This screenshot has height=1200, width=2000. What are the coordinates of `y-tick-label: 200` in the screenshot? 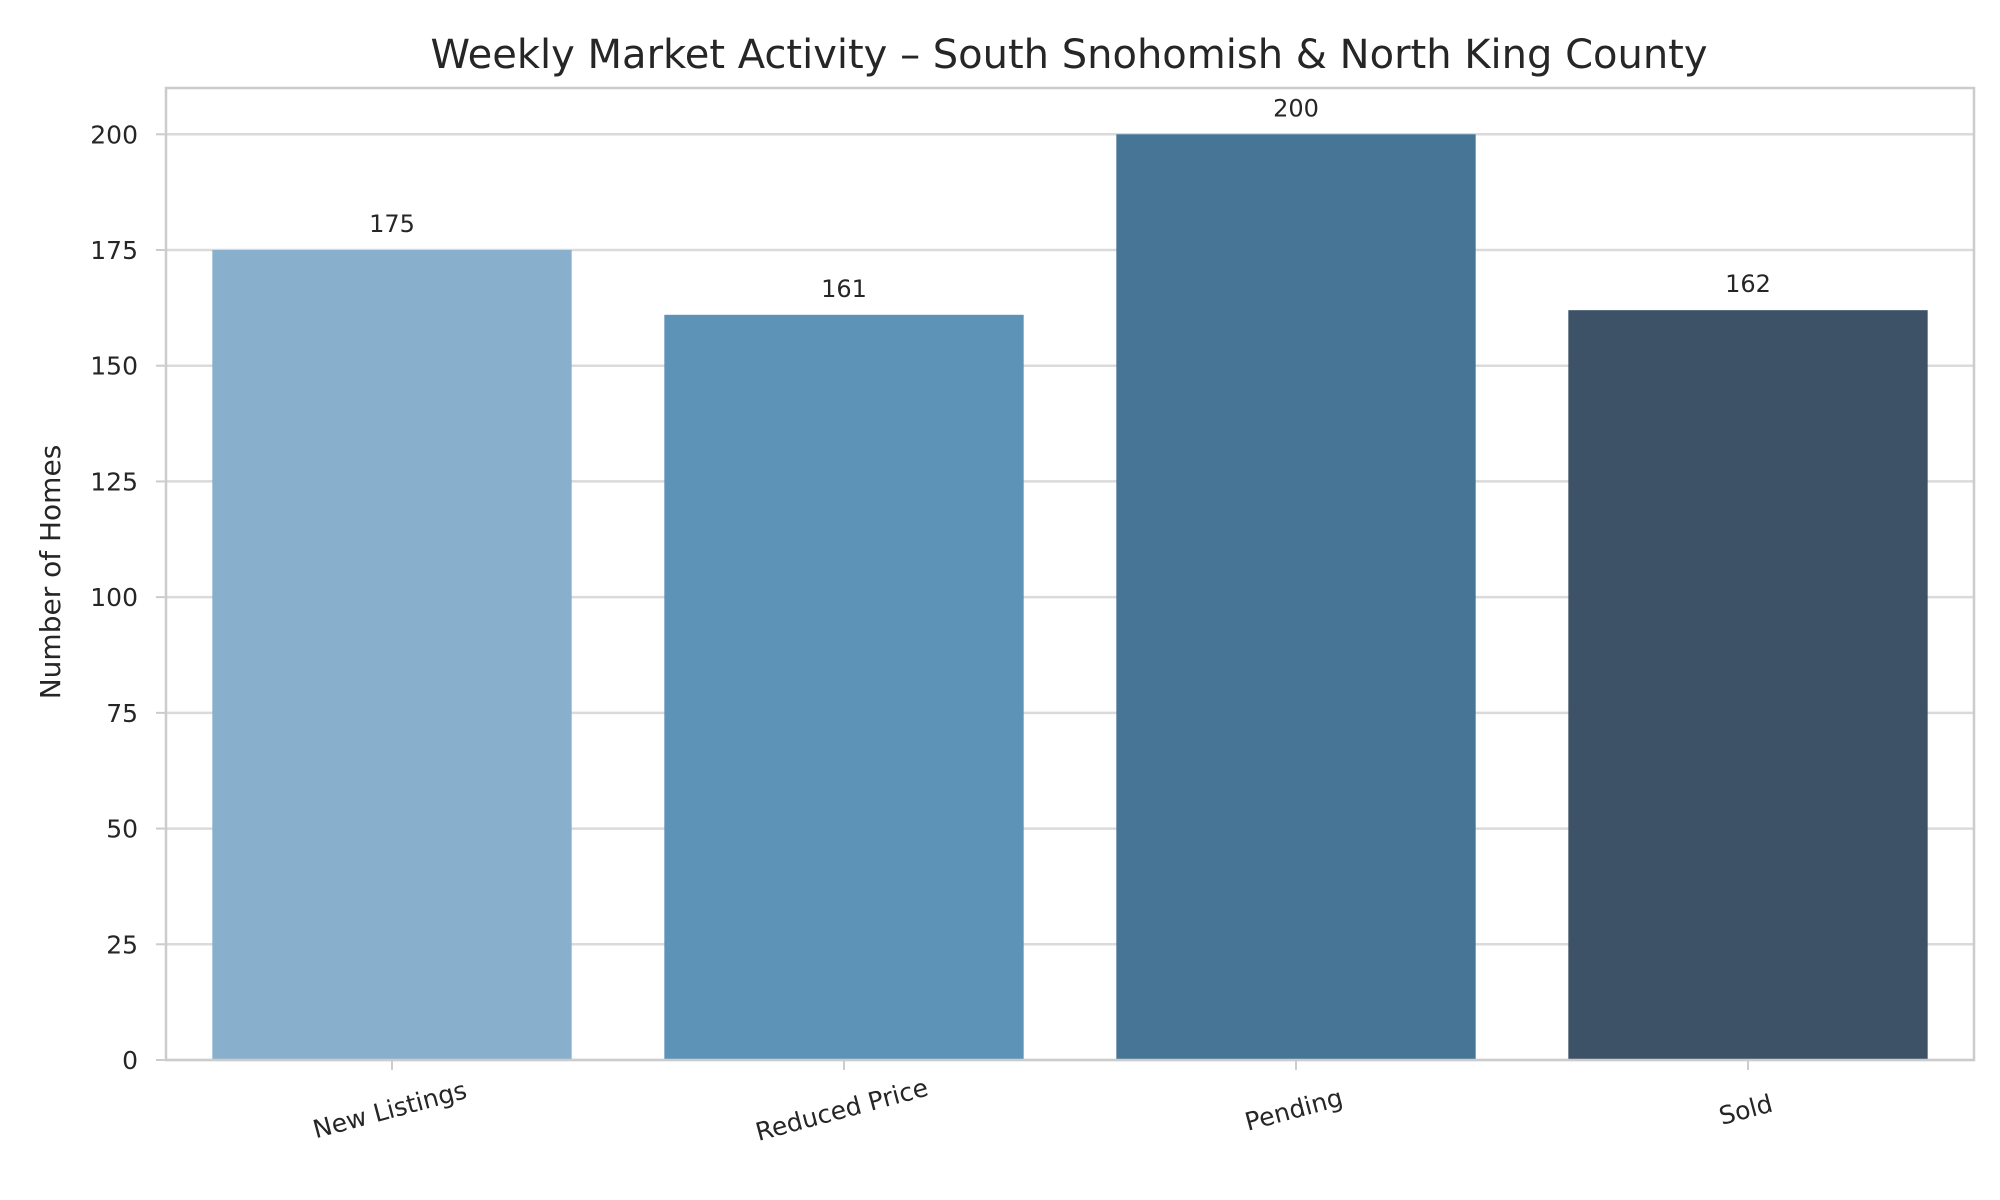 It's located at (114, 134).